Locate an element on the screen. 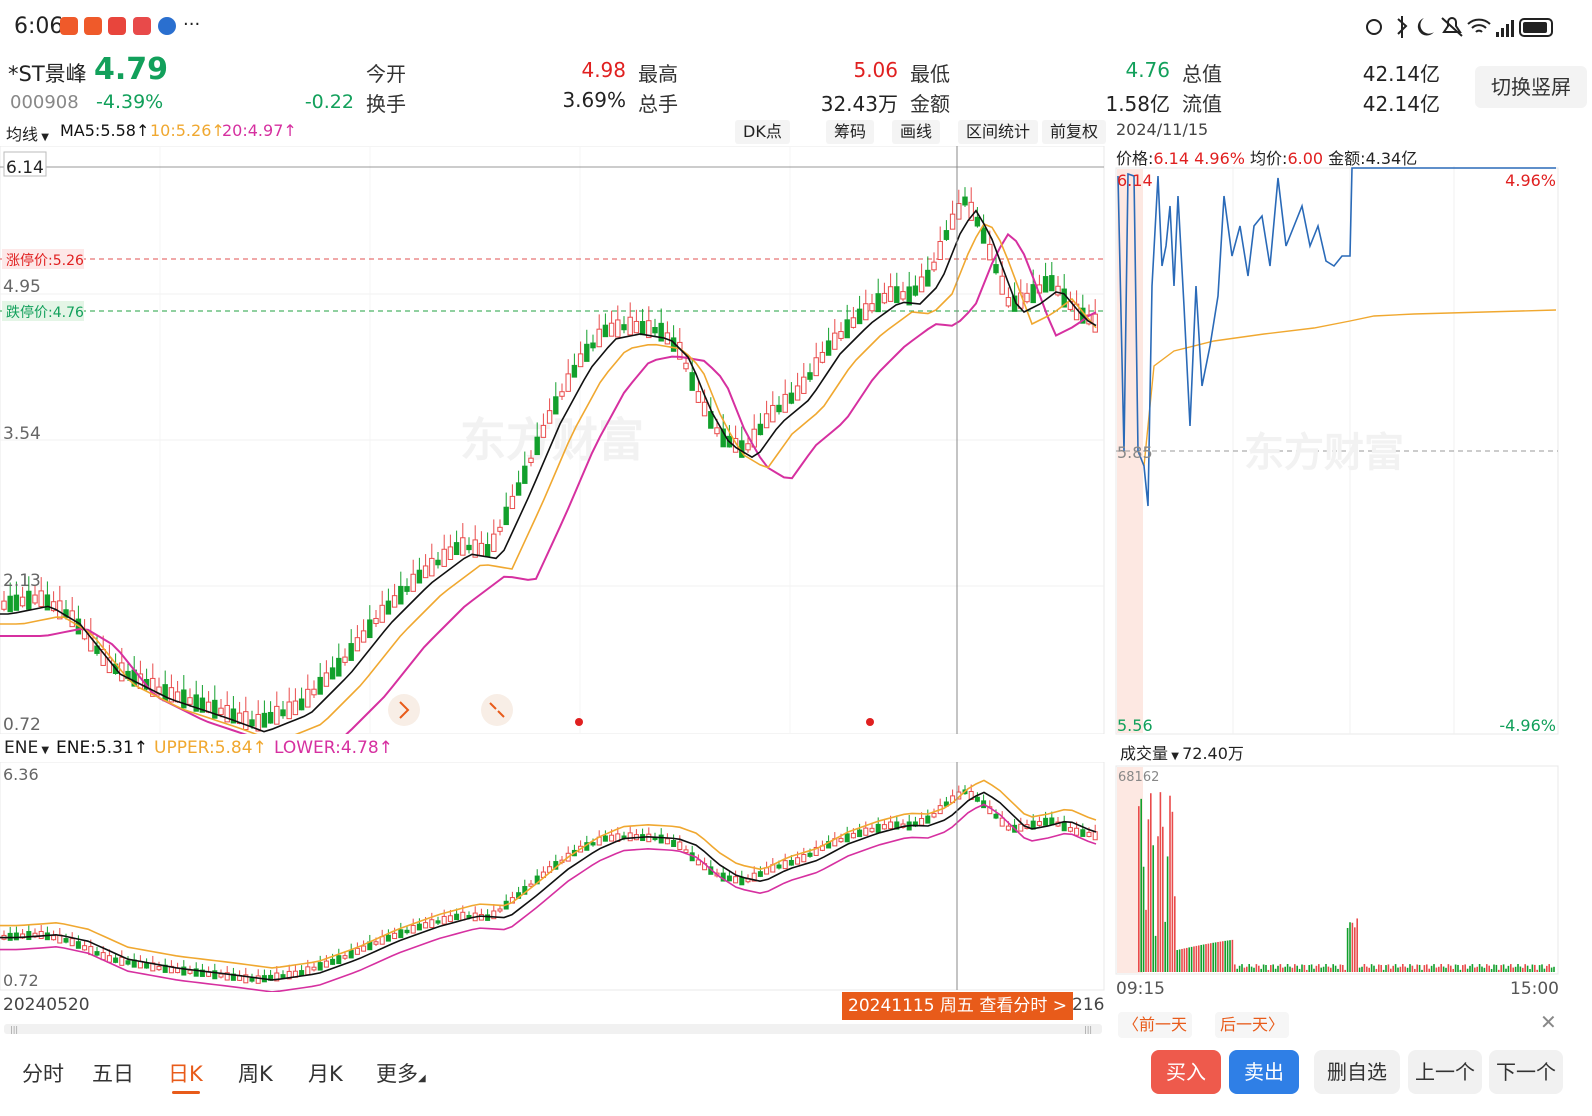  y-label-top: 6.14 is located at coordinates (25, 168).